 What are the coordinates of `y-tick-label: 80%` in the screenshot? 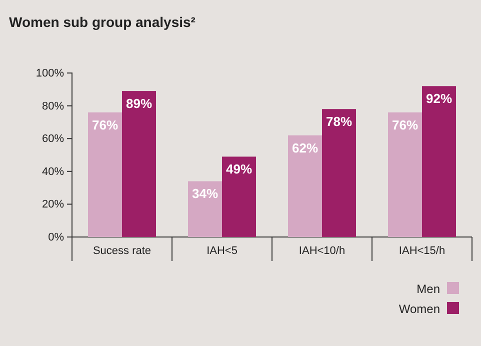 It's located at (53, 106).